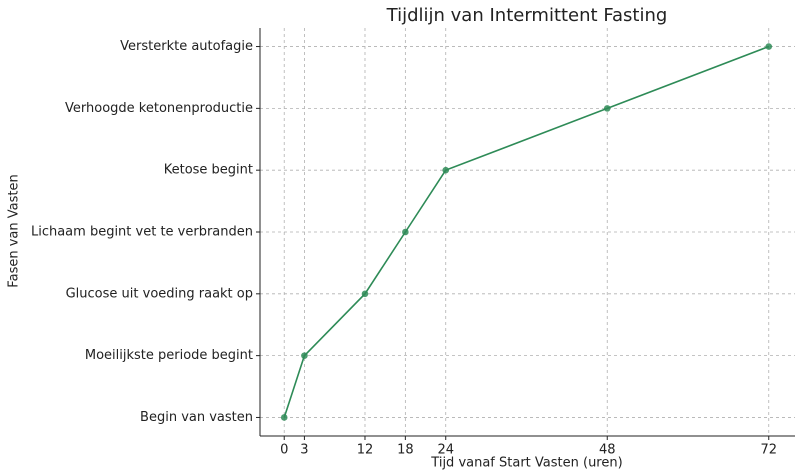 This screenshot has width=800, height=474. I want to click on x-tick-label: 18, so click(405, 450).